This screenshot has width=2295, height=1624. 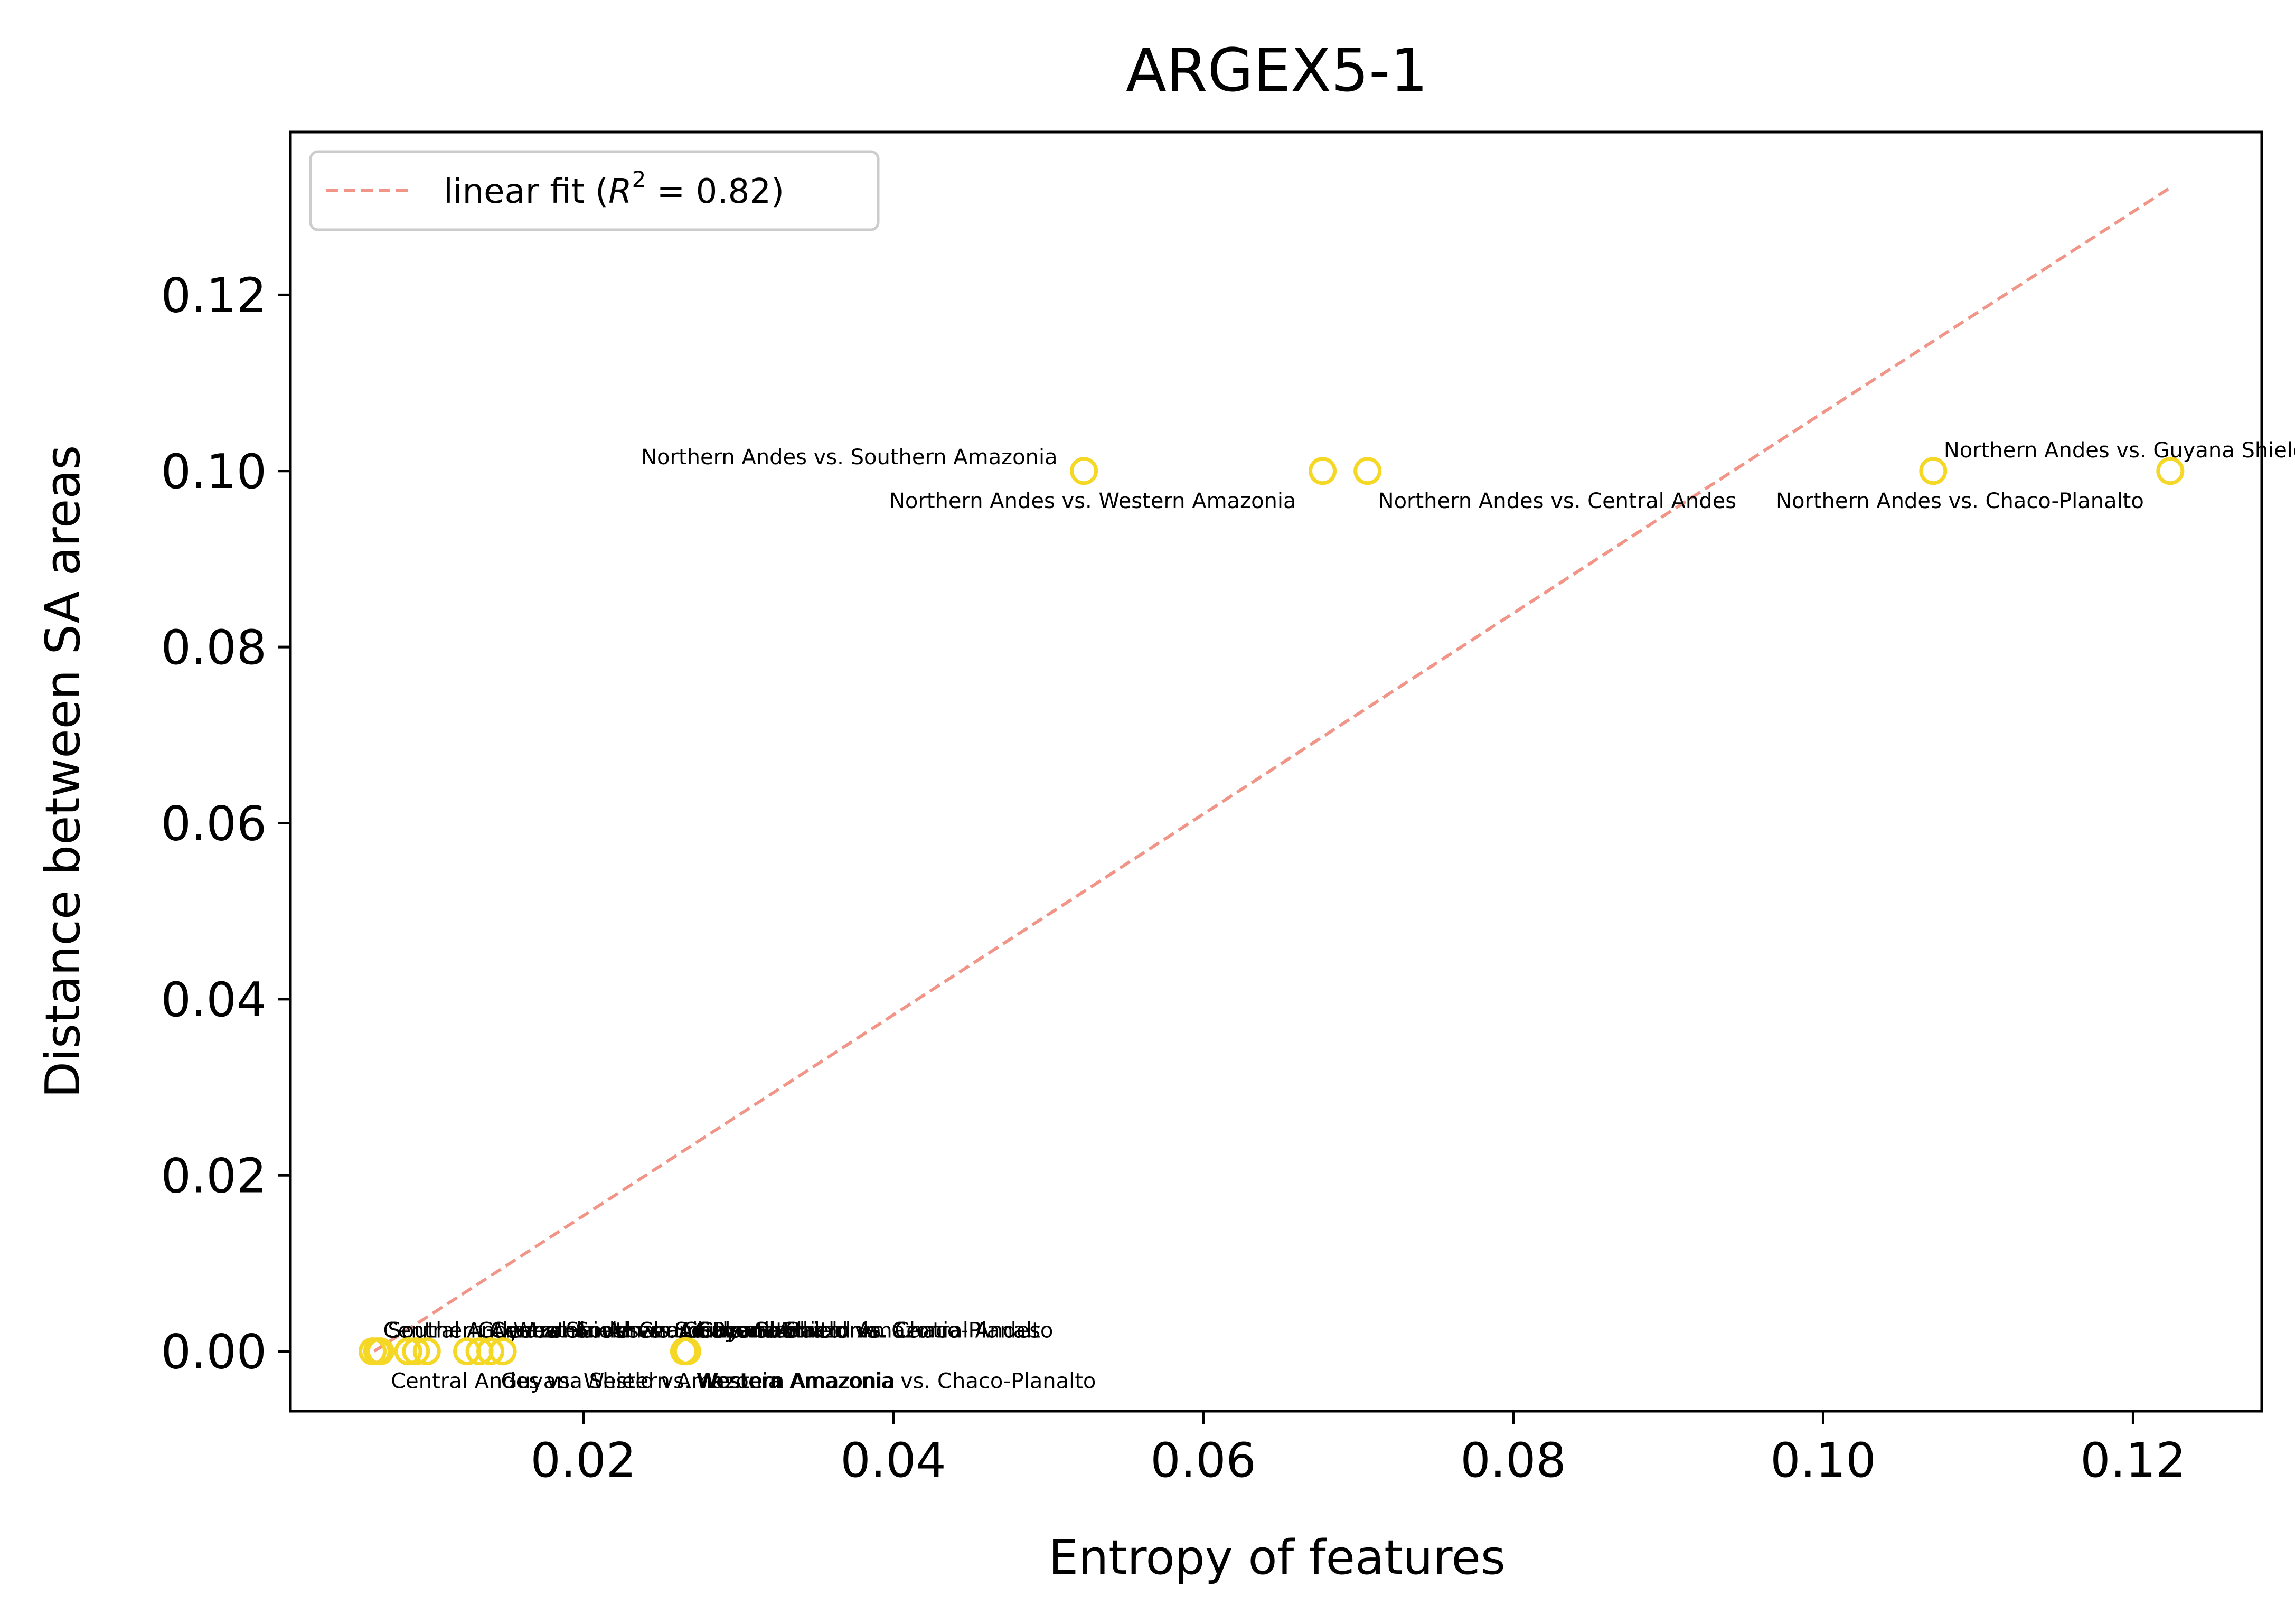 I want to click on point-label: Northern Andes vs. Guyana Shield, so click(x=2119, y=450).